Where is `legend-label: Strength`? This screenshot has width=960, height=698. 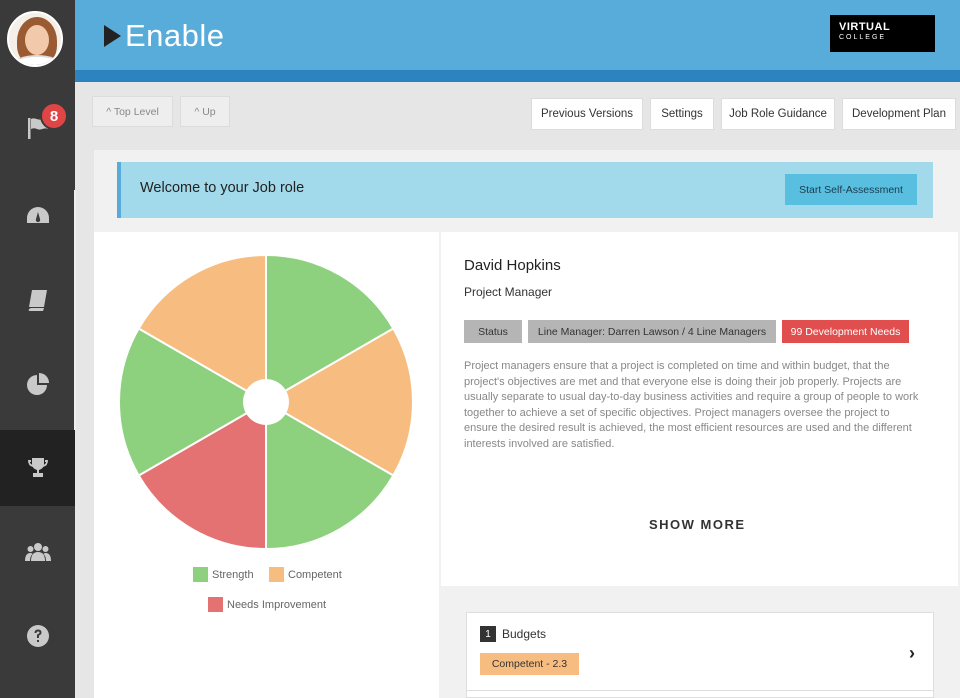
legend-label: Strength is located at coordinates (233, 574).